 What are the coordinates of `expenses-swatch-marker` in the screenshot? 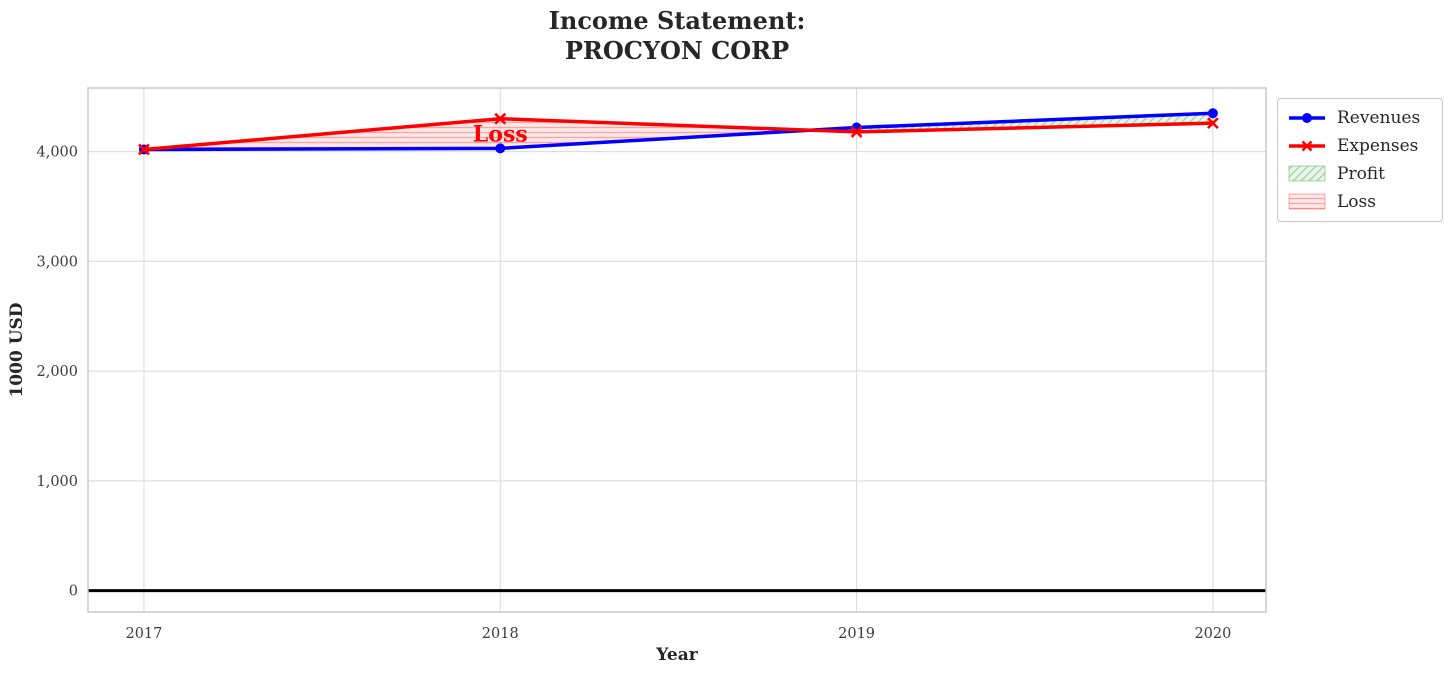 It's located at (1307, 146).